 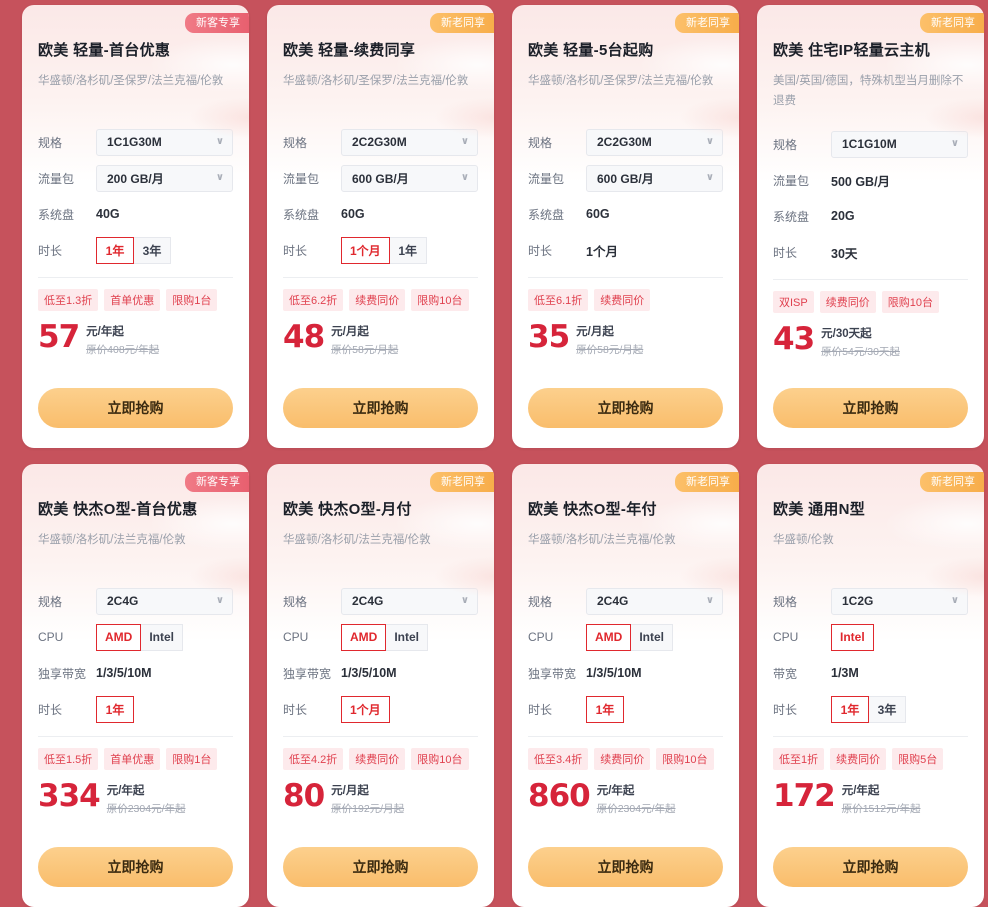 What do you see at coordinates (549, 337) in the screenshot?
I see `price-amount: 35` at bounding box center [549, 337].